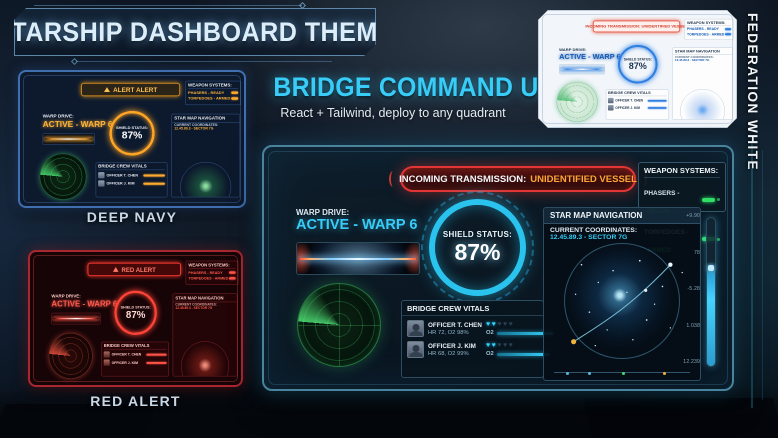 Image resolution: width=778 pixels, height=438 pixels. I want to click on theme-title-box: STARSHIP DASHBOARD THEME, so click(195, 32).